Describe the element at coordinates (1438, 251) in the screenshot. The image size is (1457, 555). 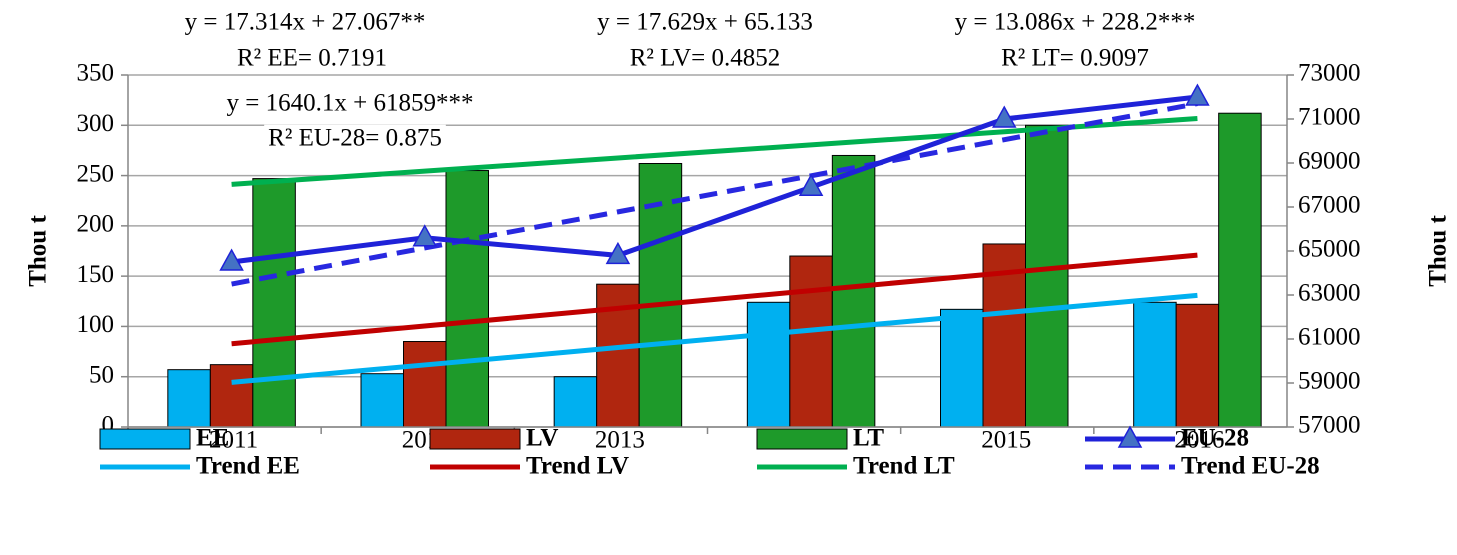
I see `y2-axis-title: Thou t` at that location.